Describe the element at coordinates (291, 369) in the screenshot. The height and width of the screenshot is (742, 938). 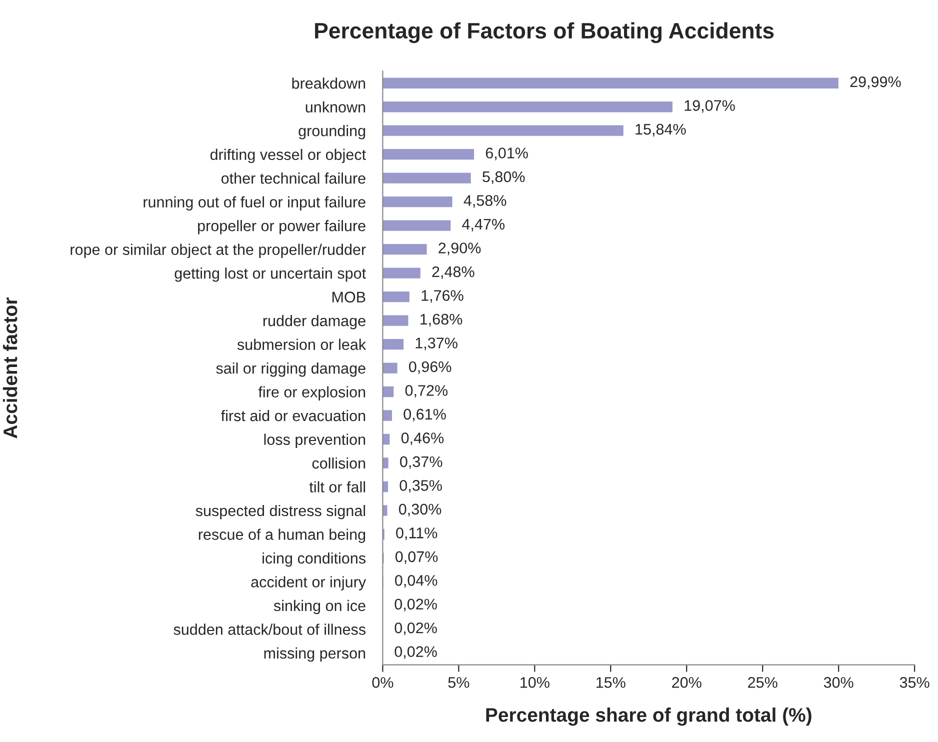
I see `y-tick-label: sail or rigging damage` at that location.